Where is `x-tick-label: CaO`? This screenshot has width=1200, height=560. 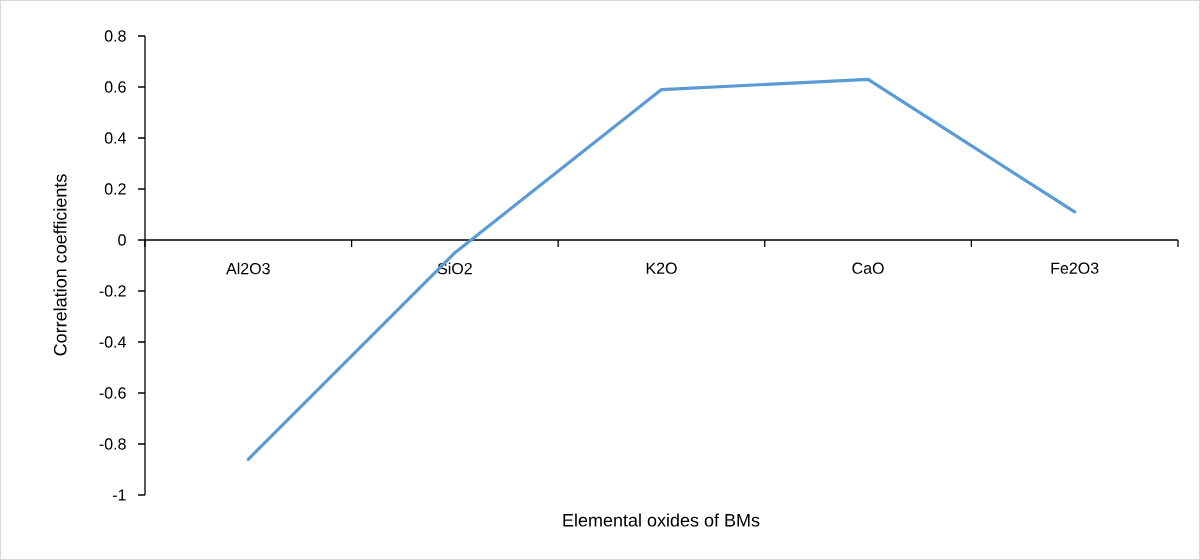
x-tick-label: CaO is located at coordinates (868, 268).